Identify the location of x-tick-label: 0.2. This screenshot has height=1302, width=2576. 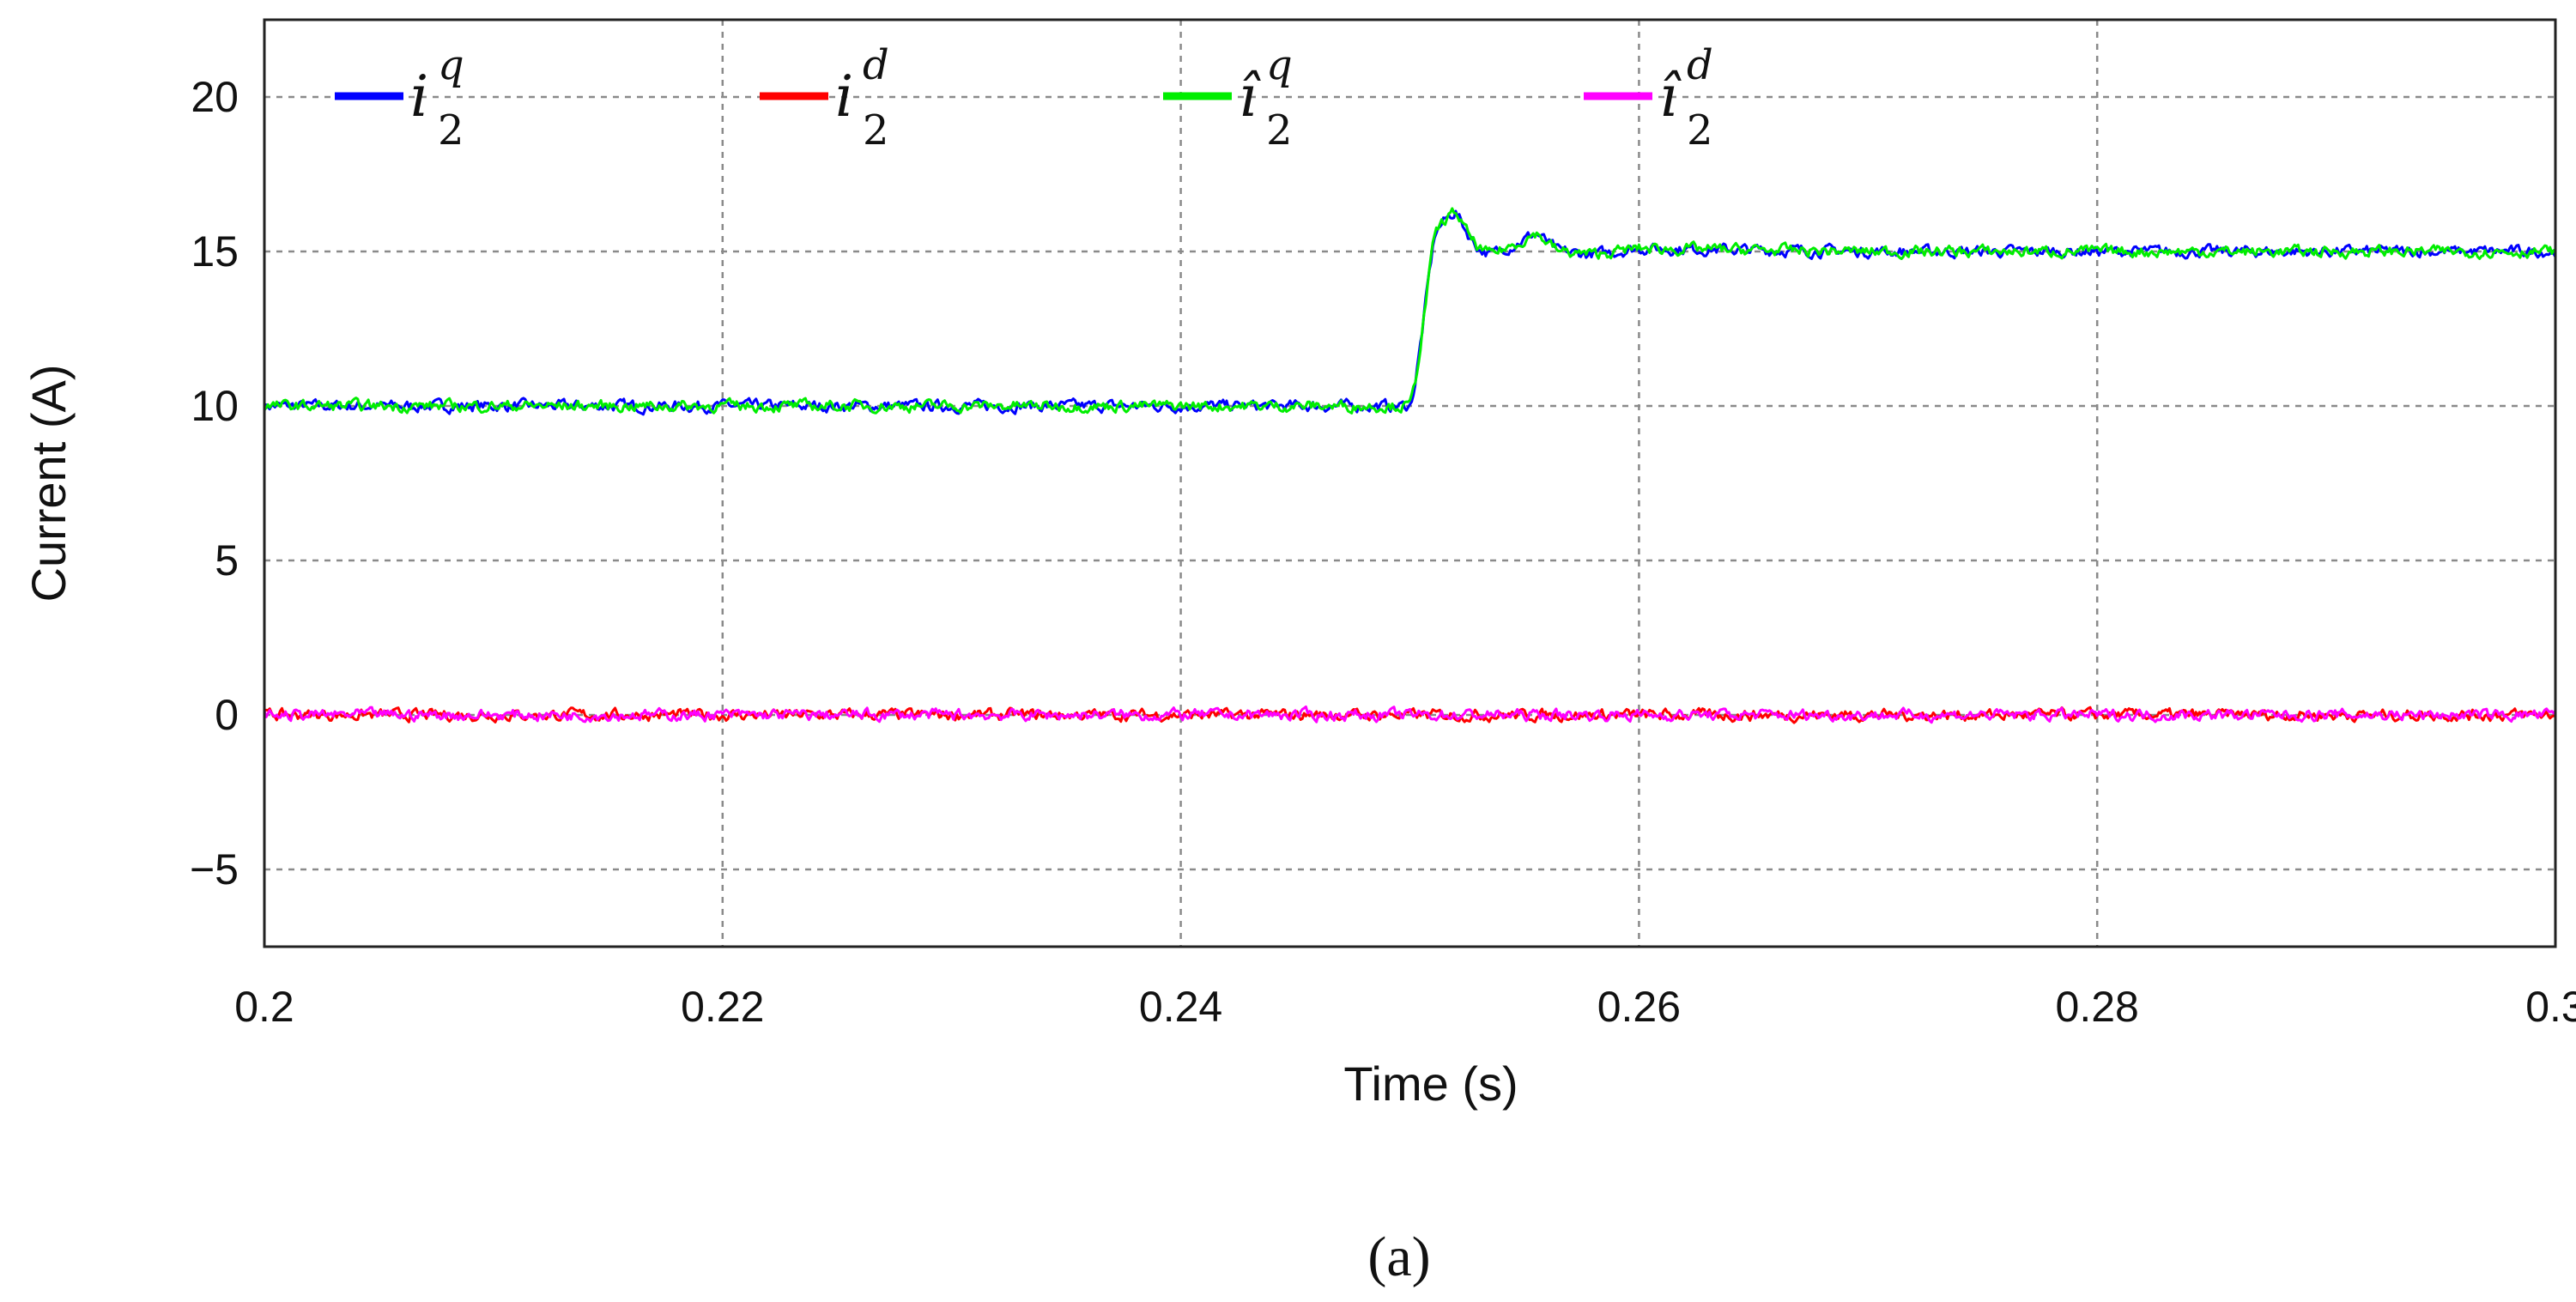
(264, 1007).